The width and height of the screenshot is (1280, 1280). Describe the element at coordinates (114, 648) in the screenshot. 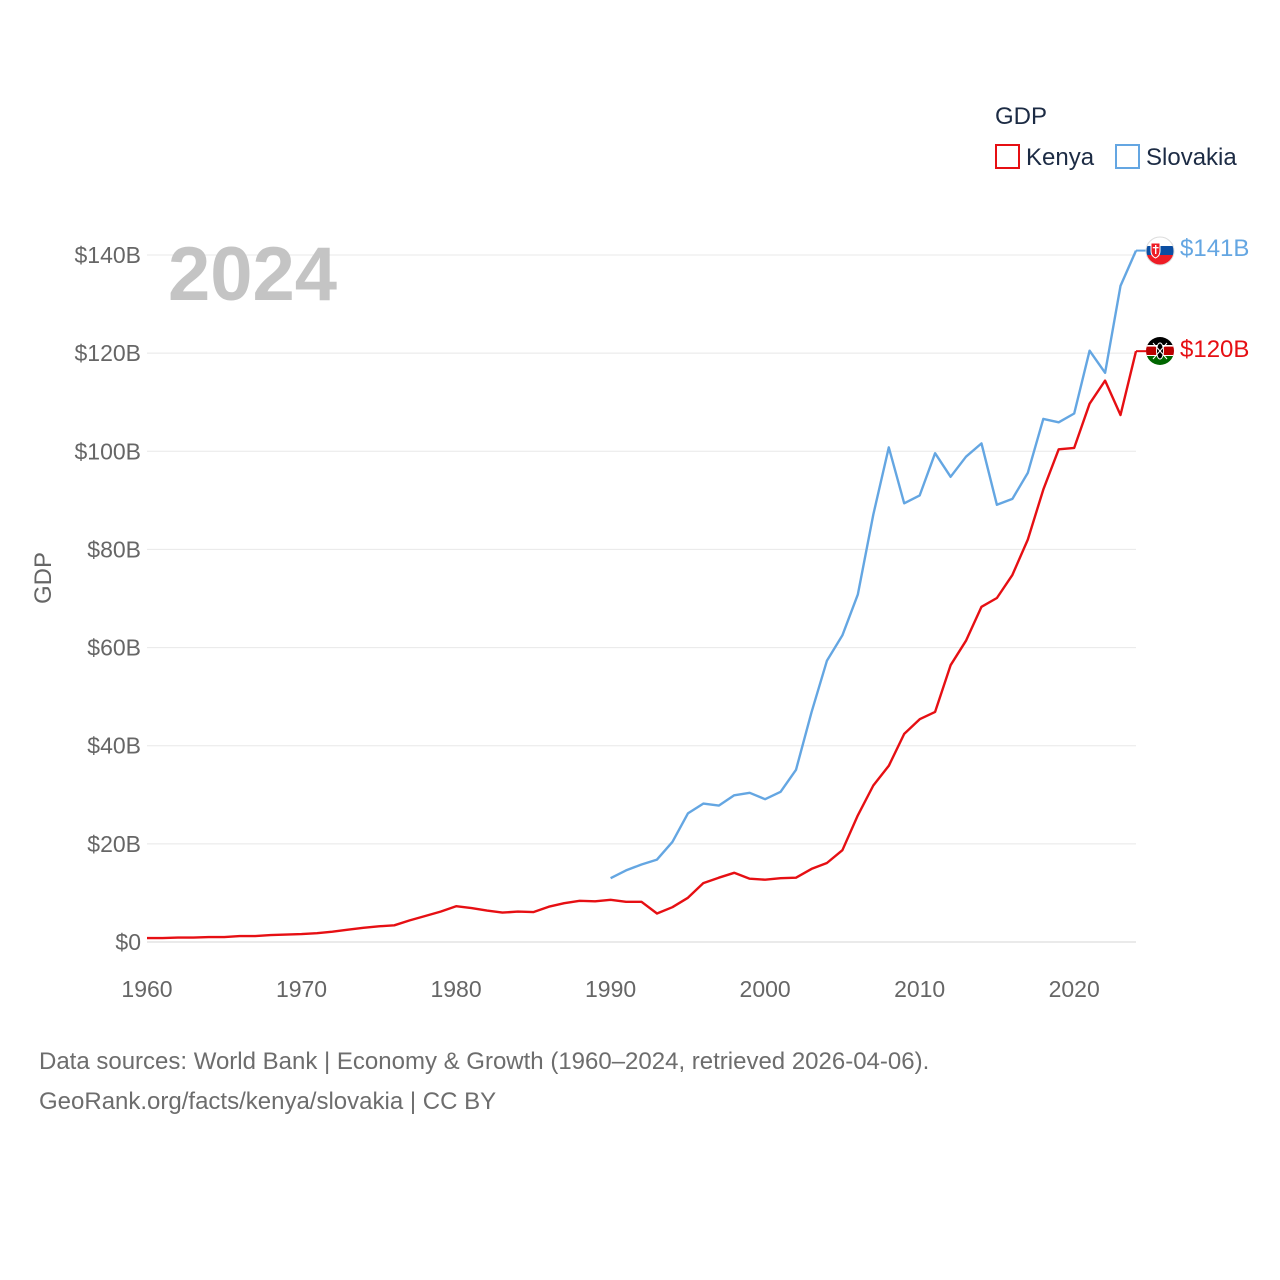

I see `y-tick-label: $60B` at that location.